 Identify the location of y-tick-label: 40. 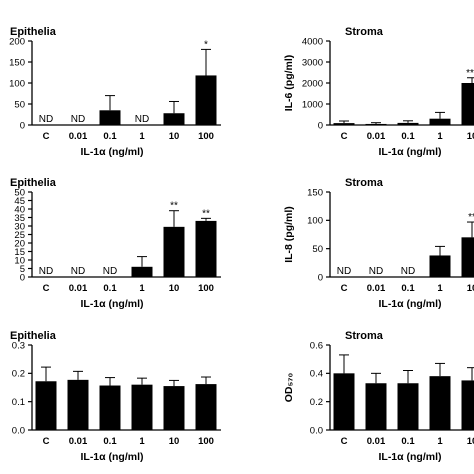
(19, 209).